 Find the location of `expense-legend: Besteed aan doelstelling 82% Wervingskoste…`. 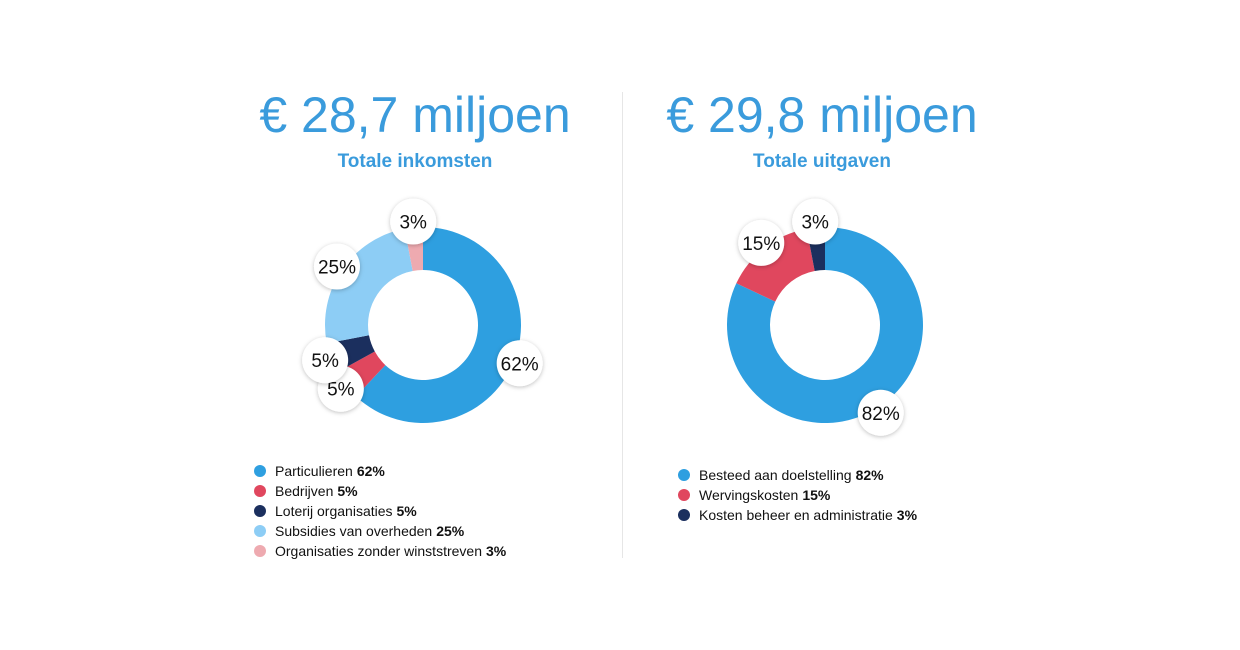

expense-legend: Besteed aan doelstelling 82% Wervingskoste… is located at coordinates (797, 495).